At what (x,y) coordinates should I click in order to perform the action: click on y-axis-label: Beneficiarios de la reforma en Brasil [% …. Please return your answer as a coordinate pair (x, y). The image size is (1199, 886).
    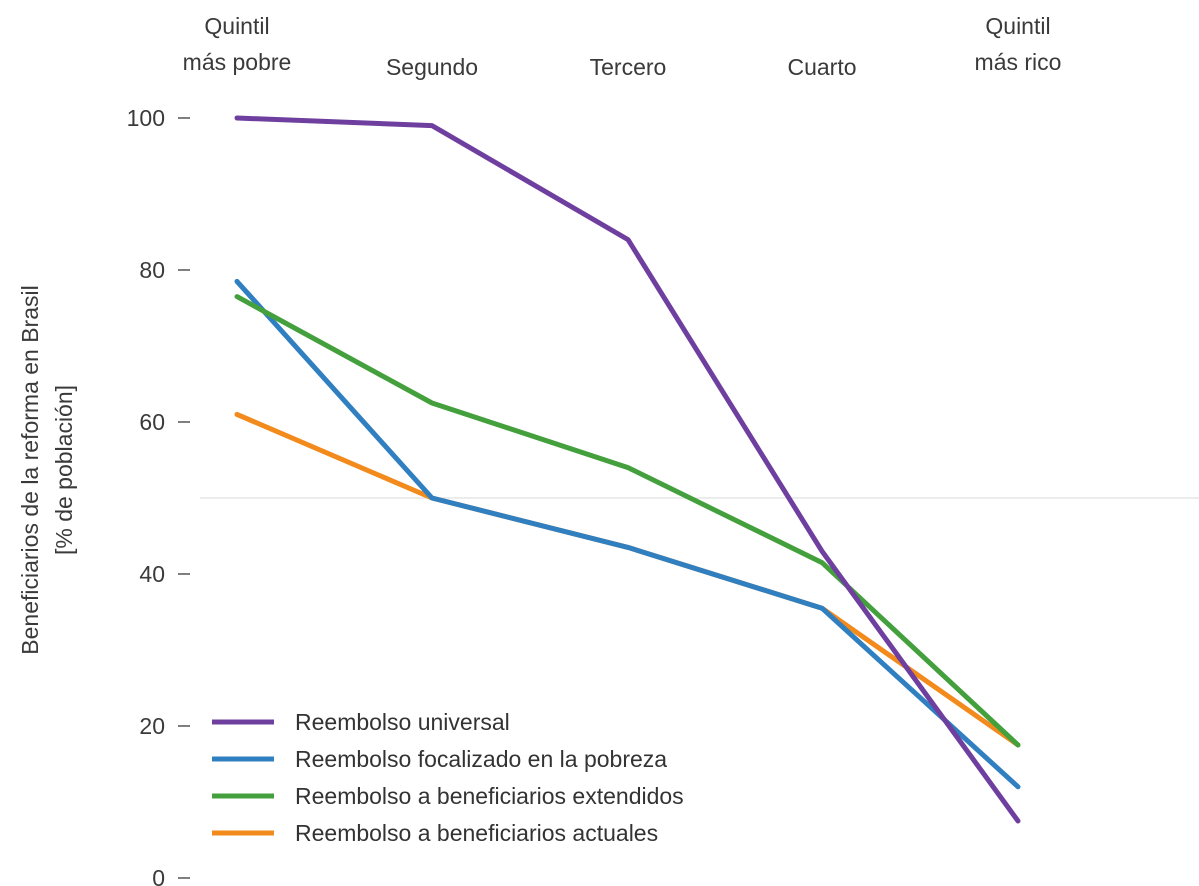
    Looking at the image, I should click on (47, 469).